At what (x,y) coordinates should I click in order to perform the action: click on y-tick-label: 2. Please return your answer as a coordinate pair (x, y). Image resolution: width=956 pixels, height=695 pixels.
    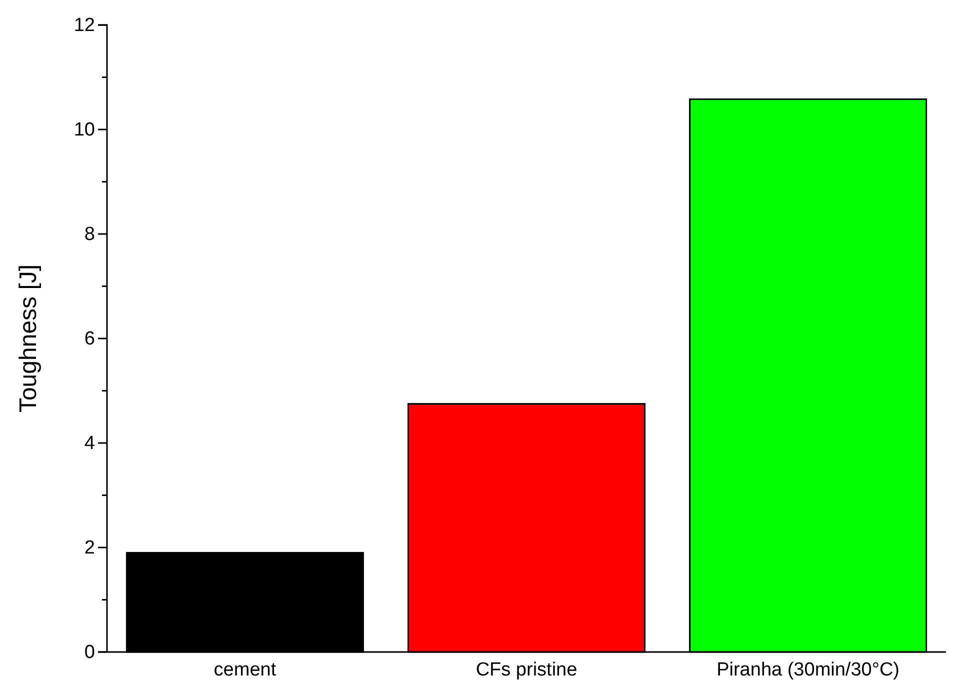
    Looking at the image, I should click on (89, 548).